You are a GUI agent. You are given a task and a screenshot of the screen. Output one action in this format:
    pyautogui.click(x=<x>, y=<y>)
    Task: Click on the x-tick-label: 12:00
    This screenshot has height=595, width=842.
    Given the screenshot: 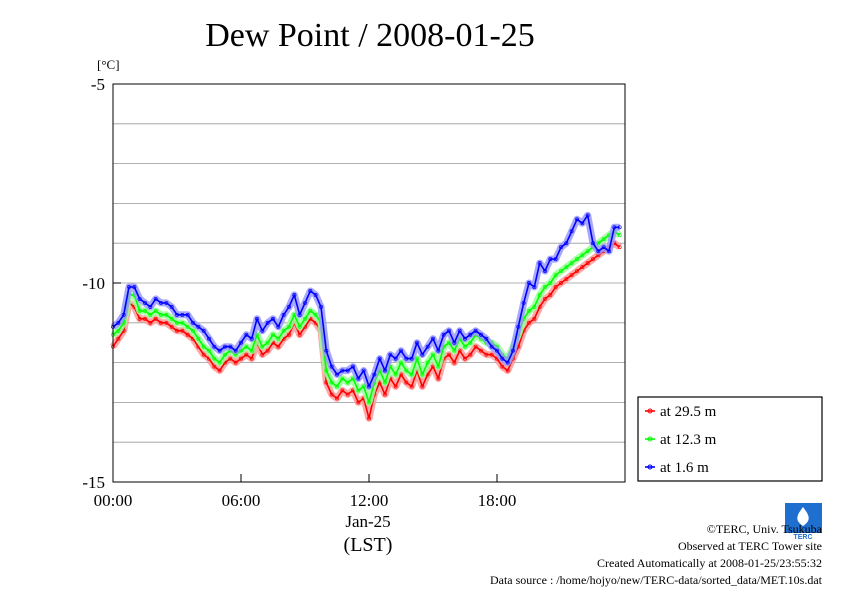 What is the action you would take?
    pyautogui.click(x=369, y=500)
    